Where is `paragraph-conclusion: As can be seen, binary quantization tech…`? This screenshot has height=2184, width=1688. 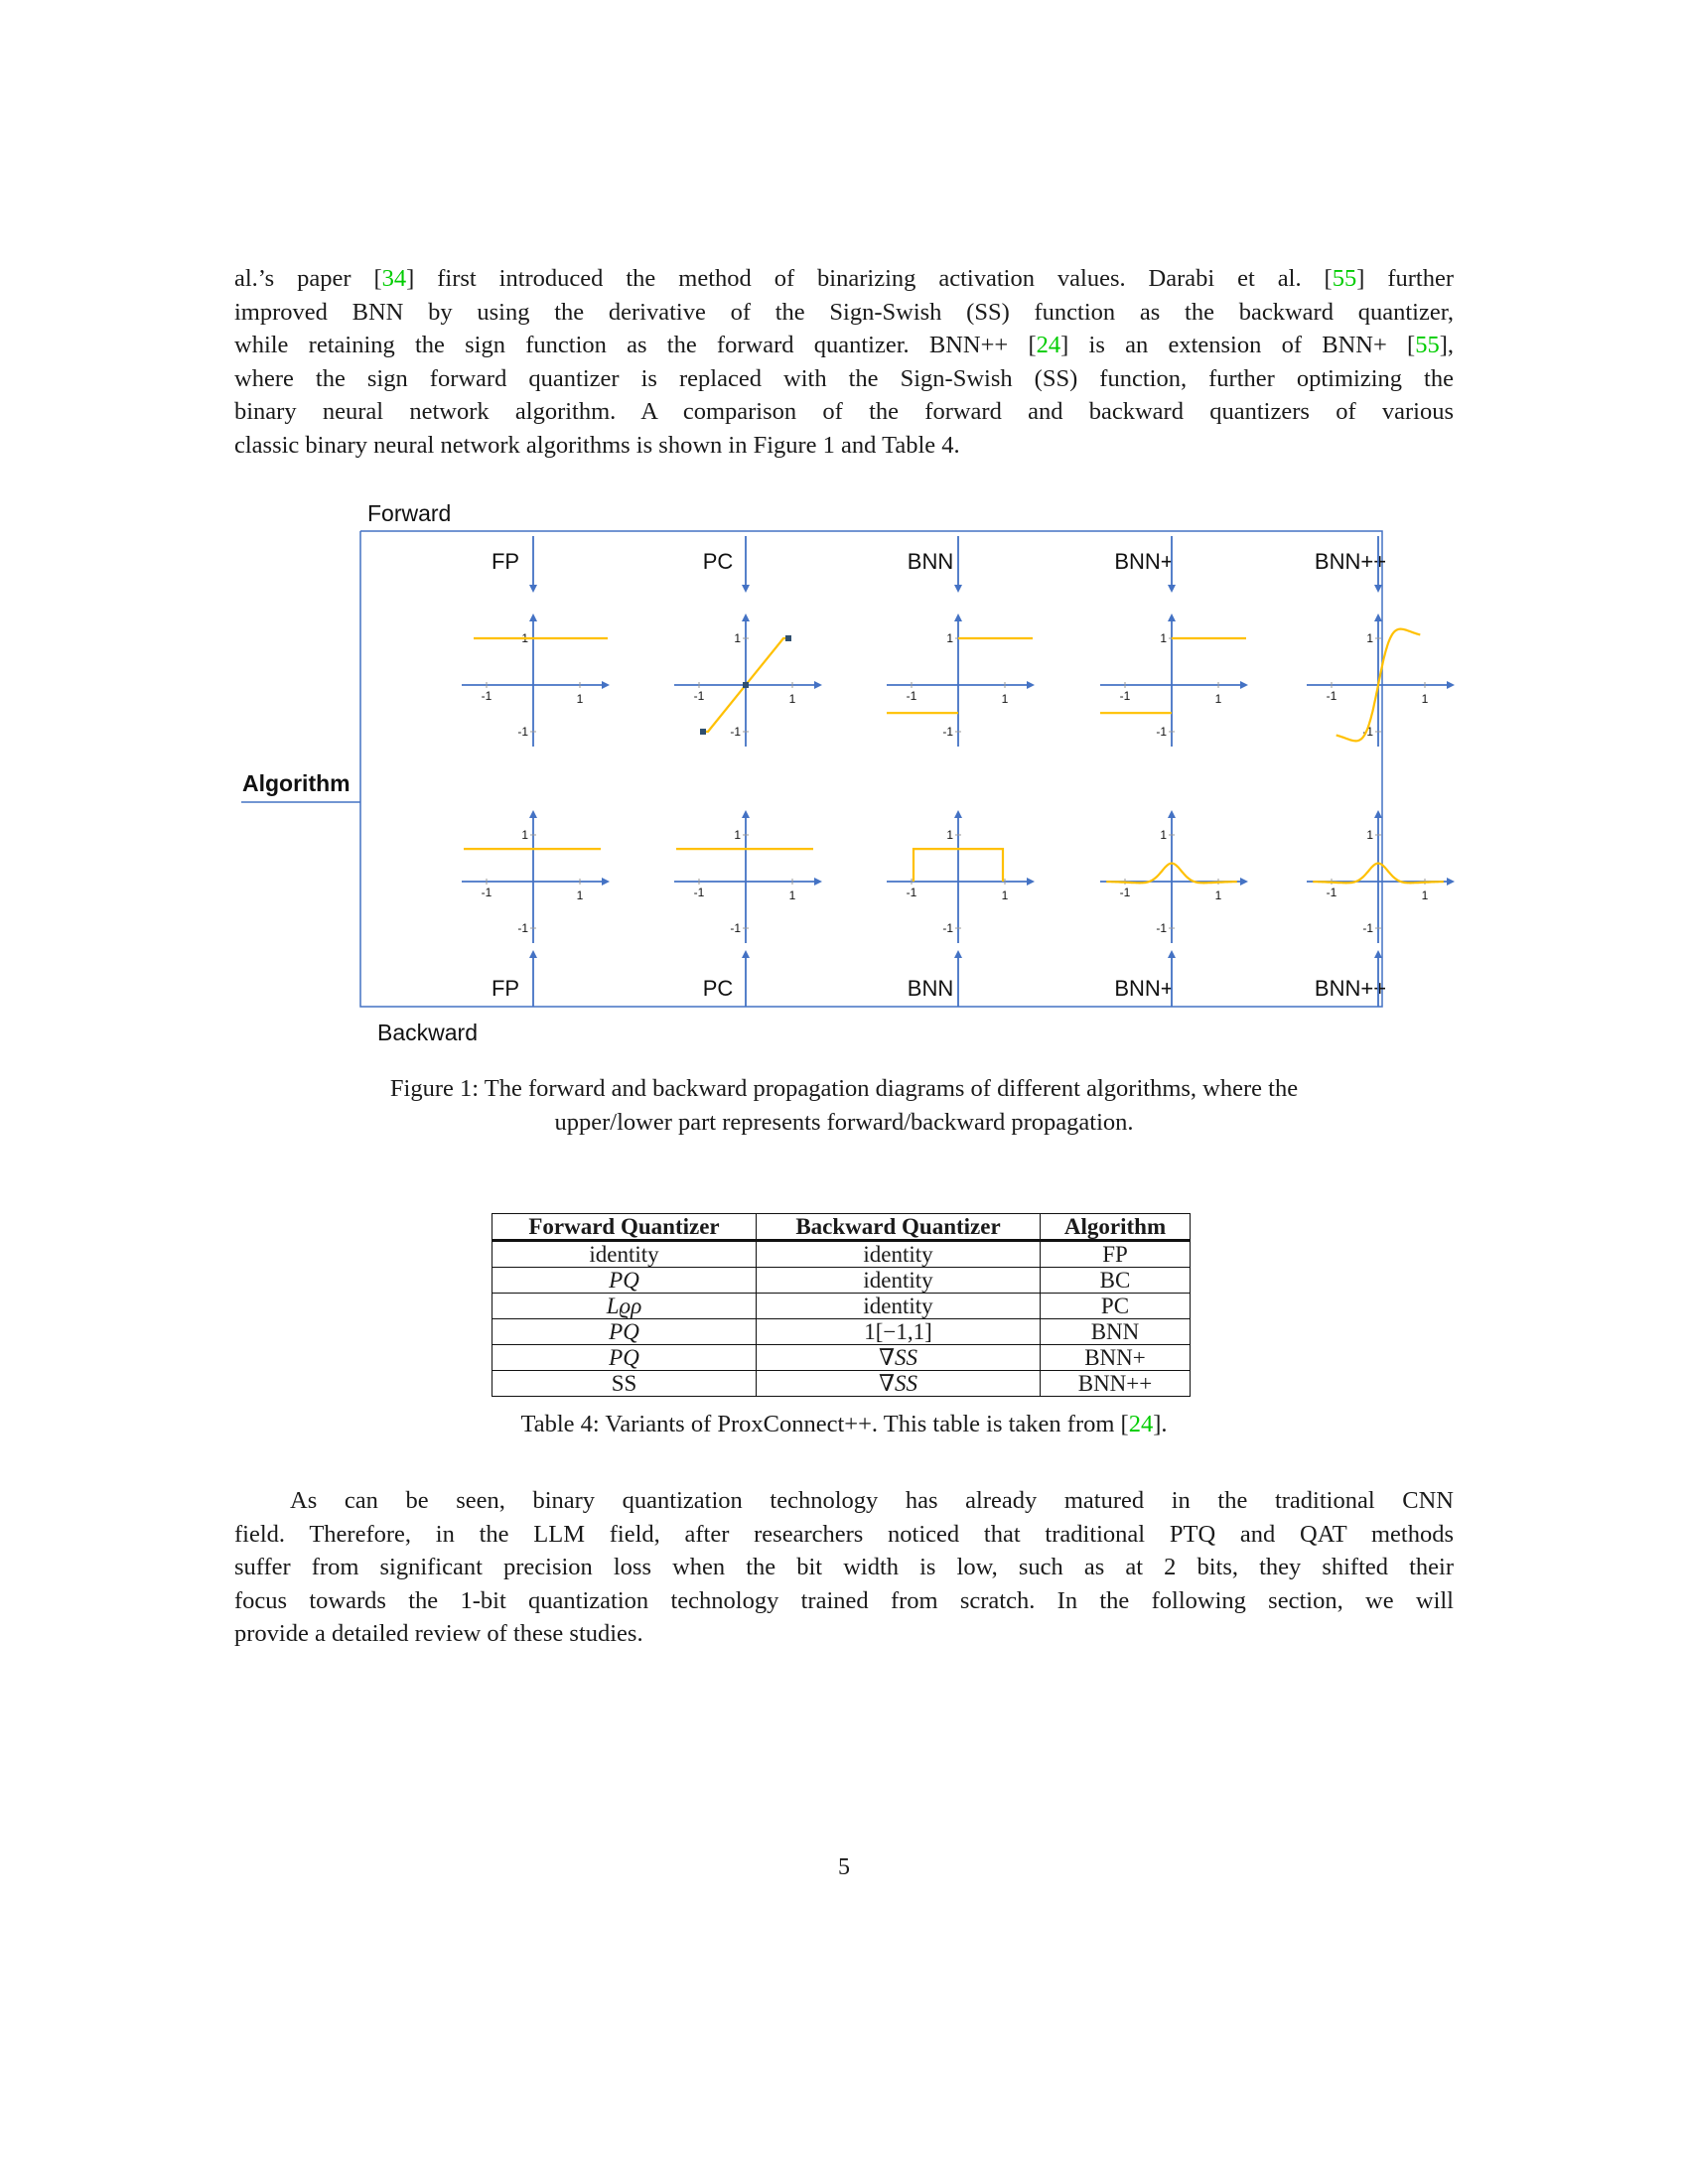 paragraph-conclusion: As can be seen, binary quantization tech… is located at coordinates (844, 1567).